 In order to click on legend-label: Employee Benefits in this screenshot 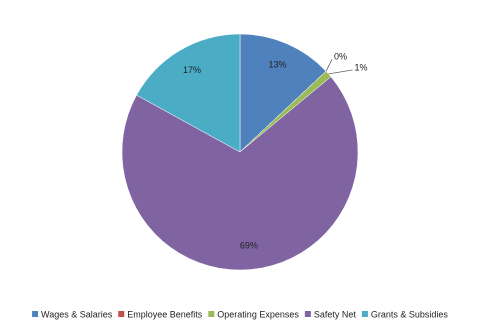, I will do `click(165, 314)`.